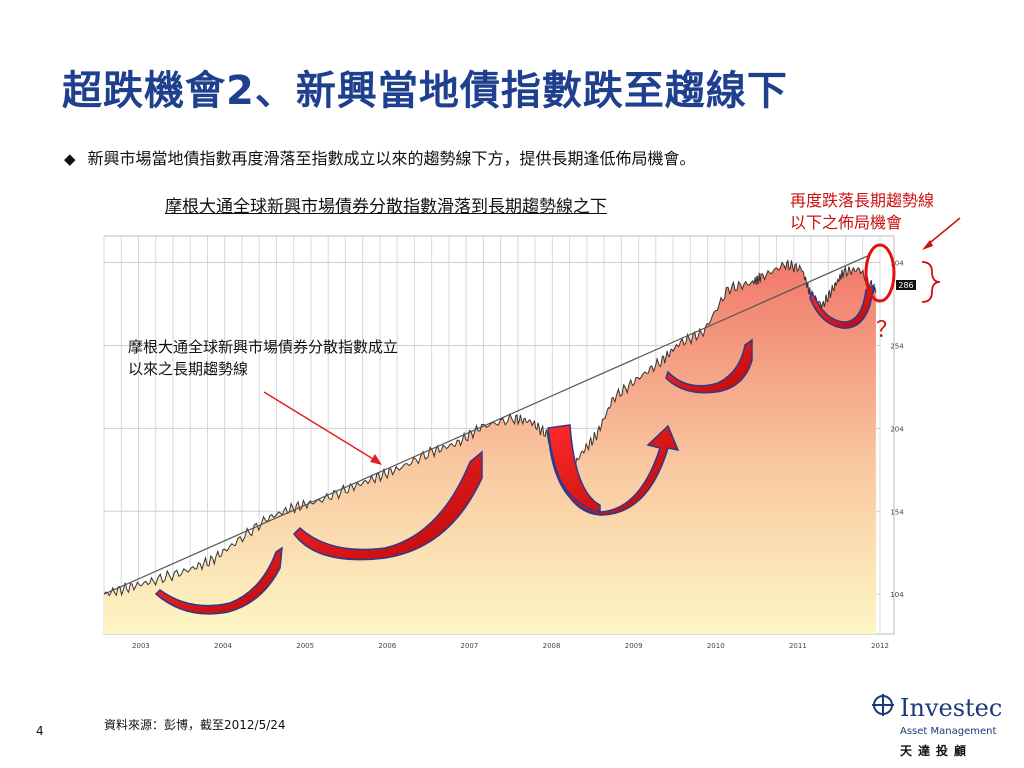  What do you see at coordinates (195, 725) in the screenshot?
I see `source-note: 資料來源：彭博，截至2012/5/24` at bounding box center [195, 725].